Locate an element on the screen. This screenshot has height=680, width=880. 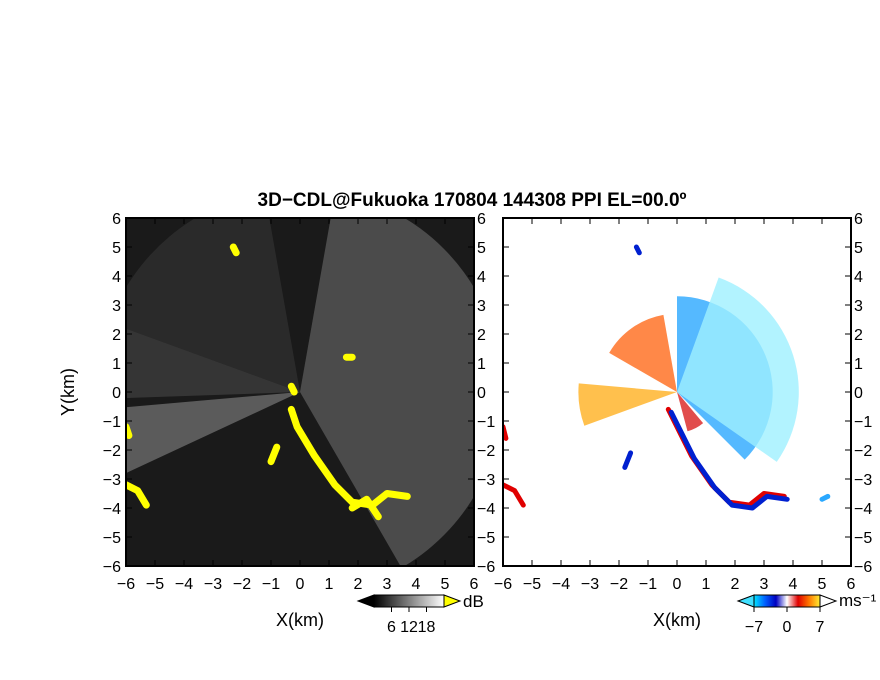
right-xtick-label: −1 is located at coordinates (648, 584).